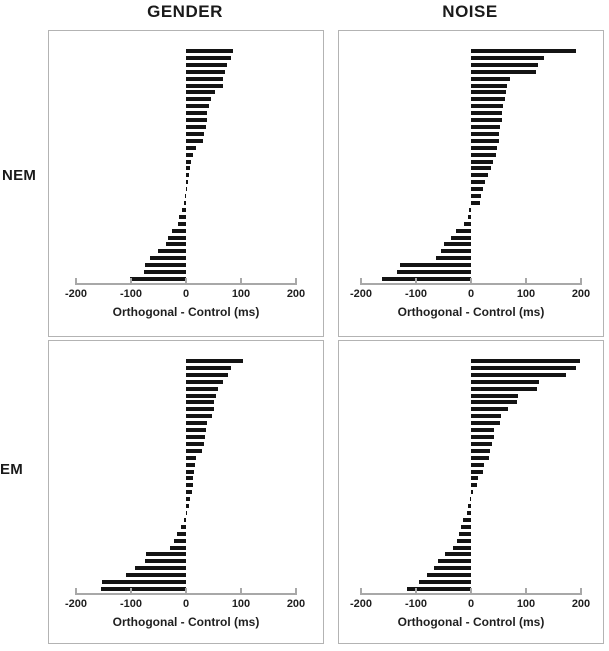  Describe the element at coordinates (185, 11) in the screenshot. I see `column-title-gender: GENDER` at that location.